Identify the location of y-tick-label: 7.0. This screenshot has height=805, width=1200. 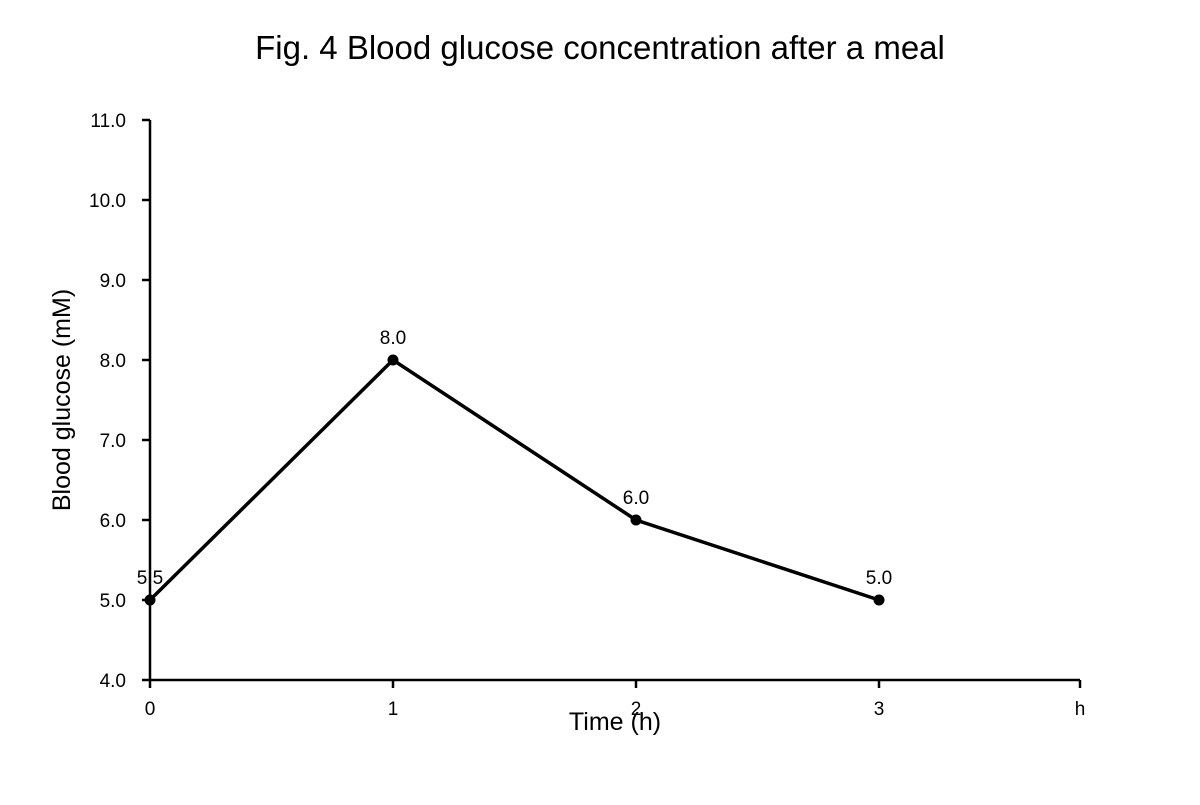
(113, 441).